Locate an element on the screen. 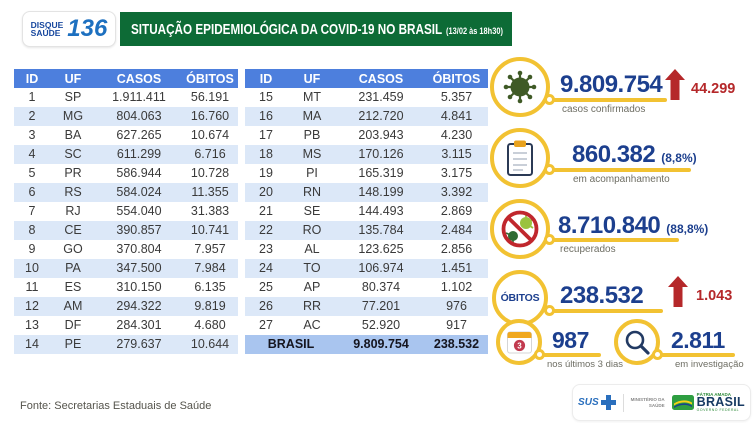  cell-casos: 135.784 is located at coordinates (381, 230).